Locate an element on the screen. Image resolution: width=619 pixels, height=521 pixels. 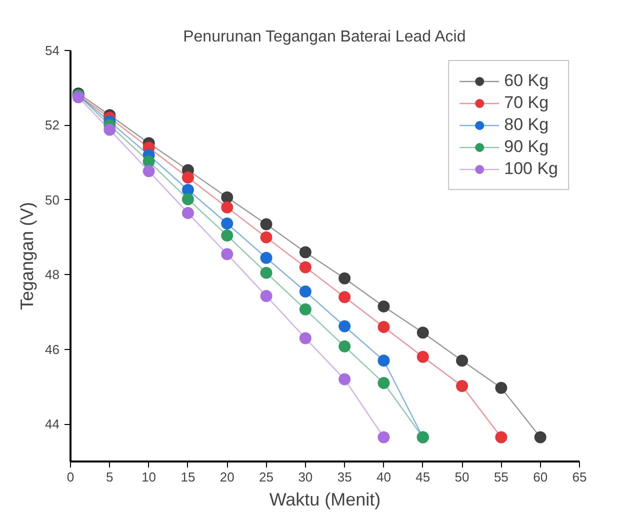
x-axis-title: Waktu (Menit) is located at coordinates (325, 500).